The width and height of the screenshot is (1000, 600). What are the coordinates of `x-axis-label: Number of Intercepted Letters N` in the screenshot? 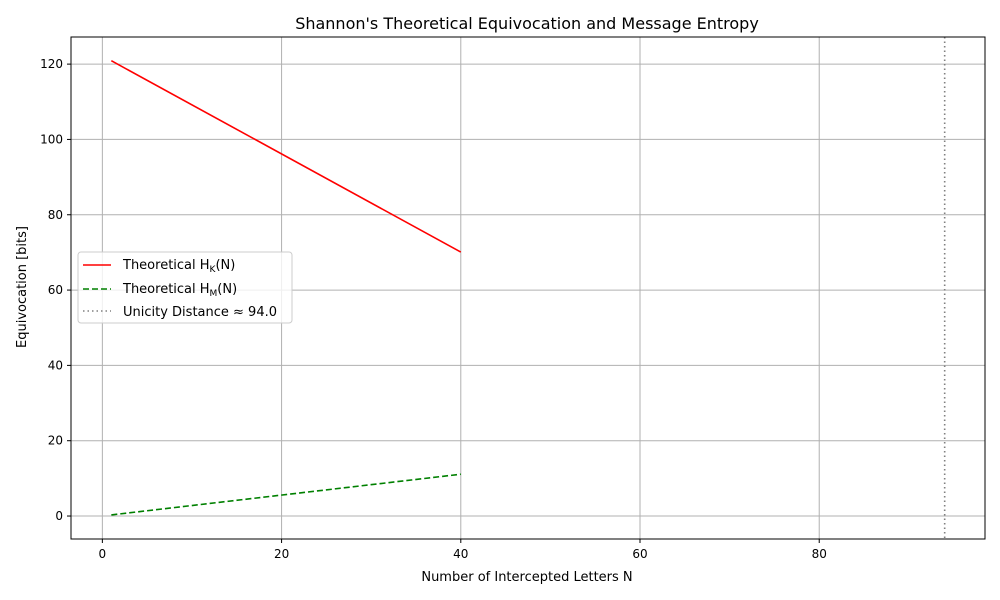 It's located at (526, 577).